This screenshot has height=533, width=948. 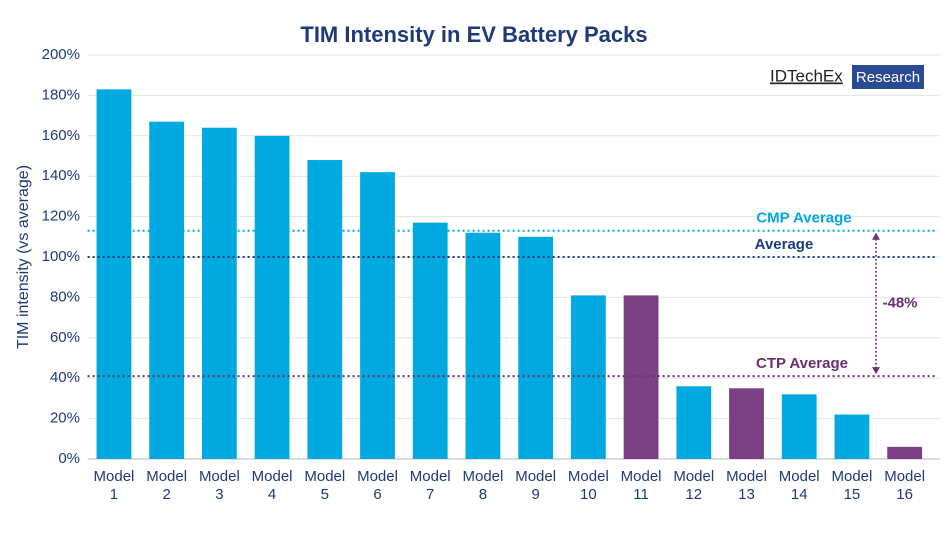 What do you see at coordinates (219, 485) in the screenshot?
I see `x-tick-label: Model 3` at bounding box center [219, 485].